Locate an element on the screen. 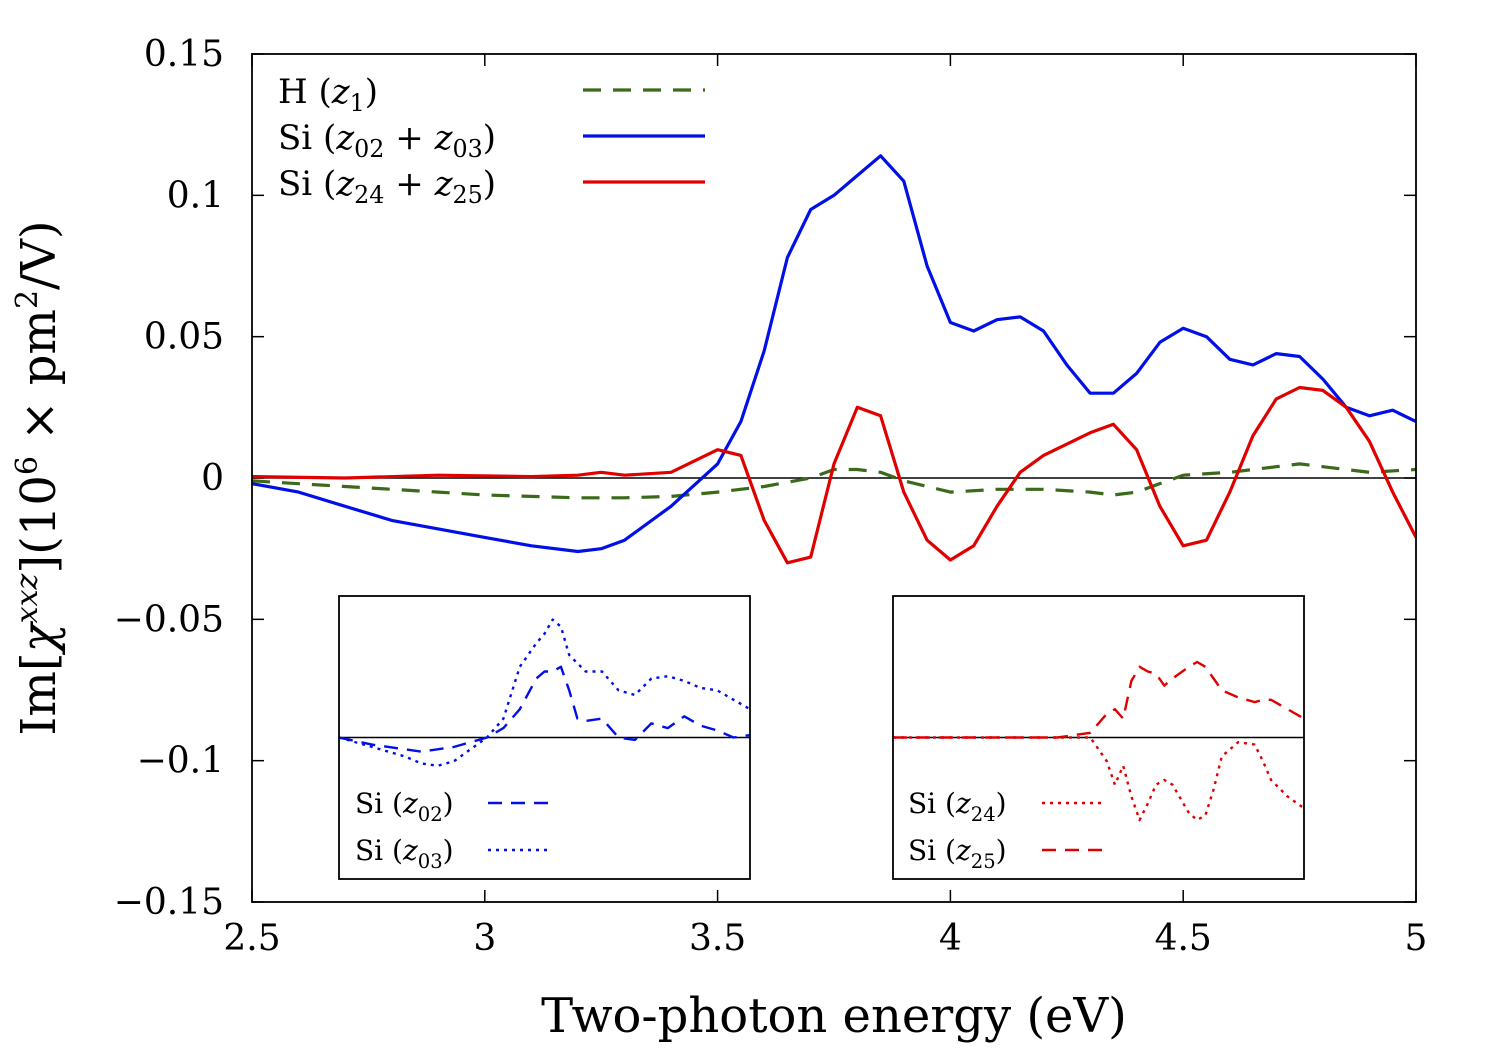 Image resolution: width=1500 pixels, height=1050 pixels. y-tick-label: 0.05 is located at coordinates (184, 337).